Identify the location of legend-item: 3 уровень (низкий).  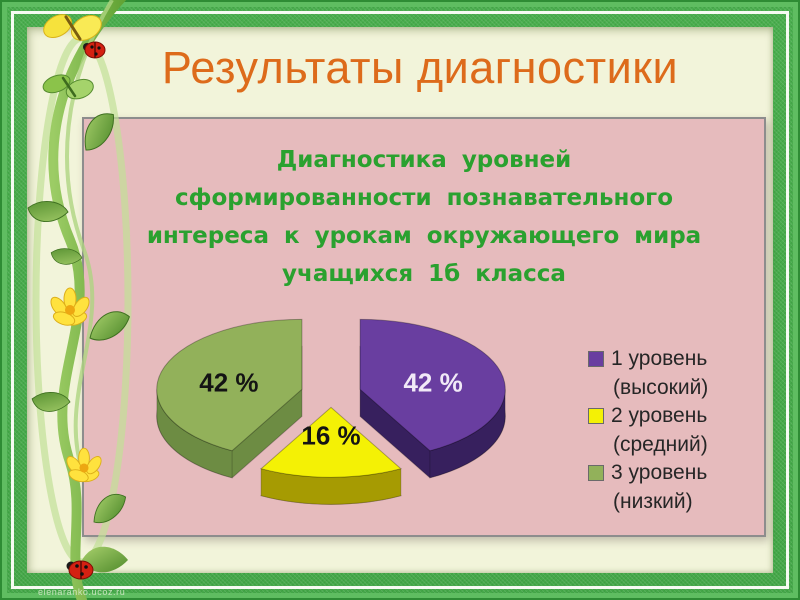
(673, 487).